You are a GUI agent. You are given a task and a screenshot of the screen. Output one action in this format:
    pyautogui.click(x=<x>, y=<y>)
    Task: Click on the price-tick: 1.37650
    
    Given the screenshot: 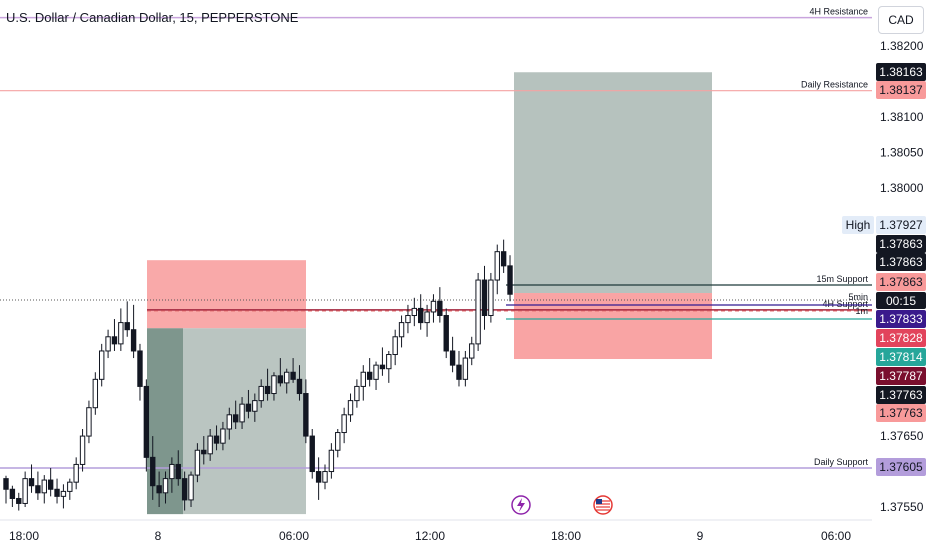 What is the action you would take?
    pyautogui.click(x=902, y=436)
    